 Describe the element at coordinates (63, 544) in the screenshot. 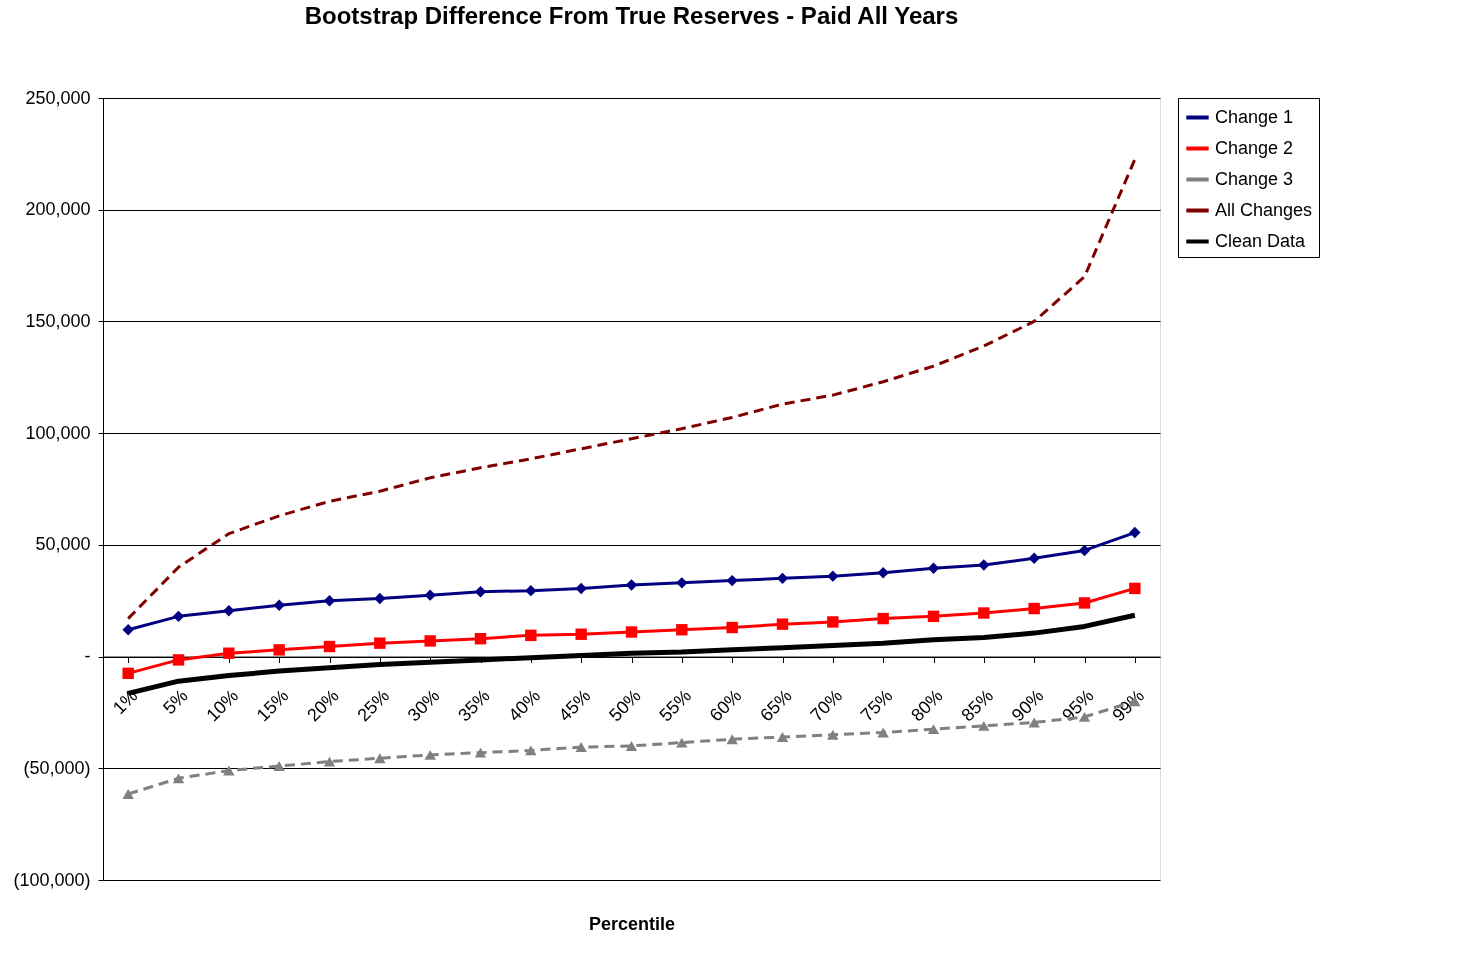

I see `y-tick-label: 50,000` at that location.